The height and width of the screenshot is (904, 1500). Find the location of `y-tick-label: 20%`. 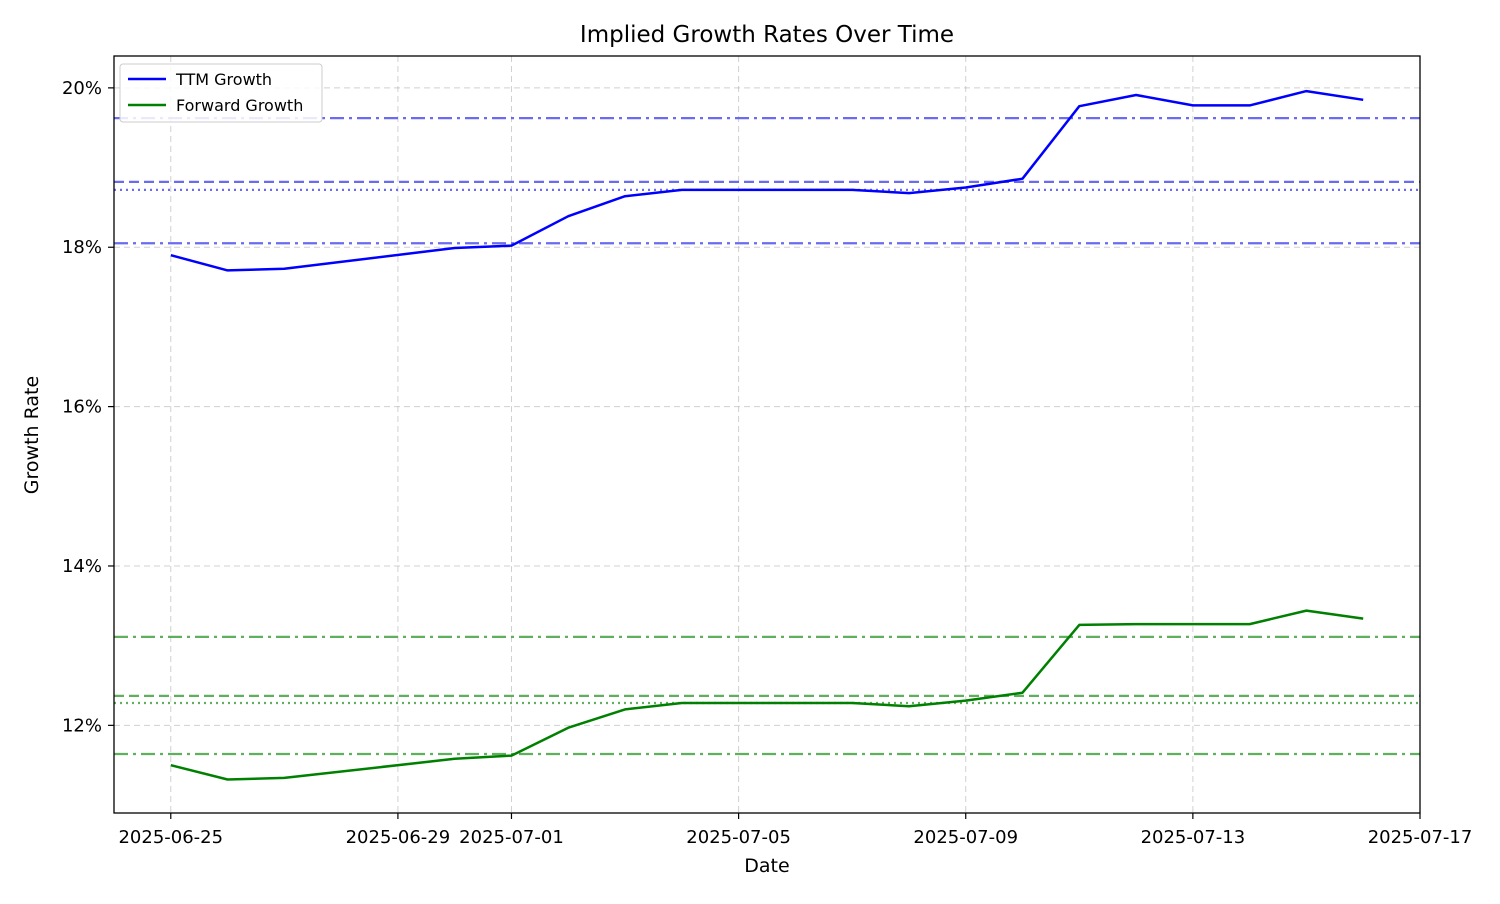

y-tick-label: 20% is located at coordinates (82, 88).